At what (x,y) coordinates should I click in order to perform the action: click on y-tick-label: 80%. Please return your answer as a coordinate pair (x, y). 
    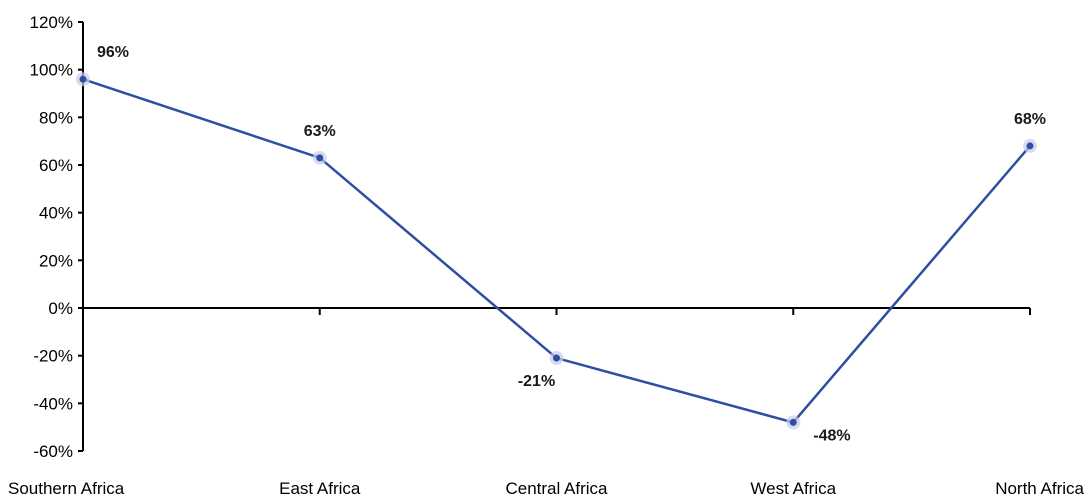
    Looking at the image, I should click on (56, 117).